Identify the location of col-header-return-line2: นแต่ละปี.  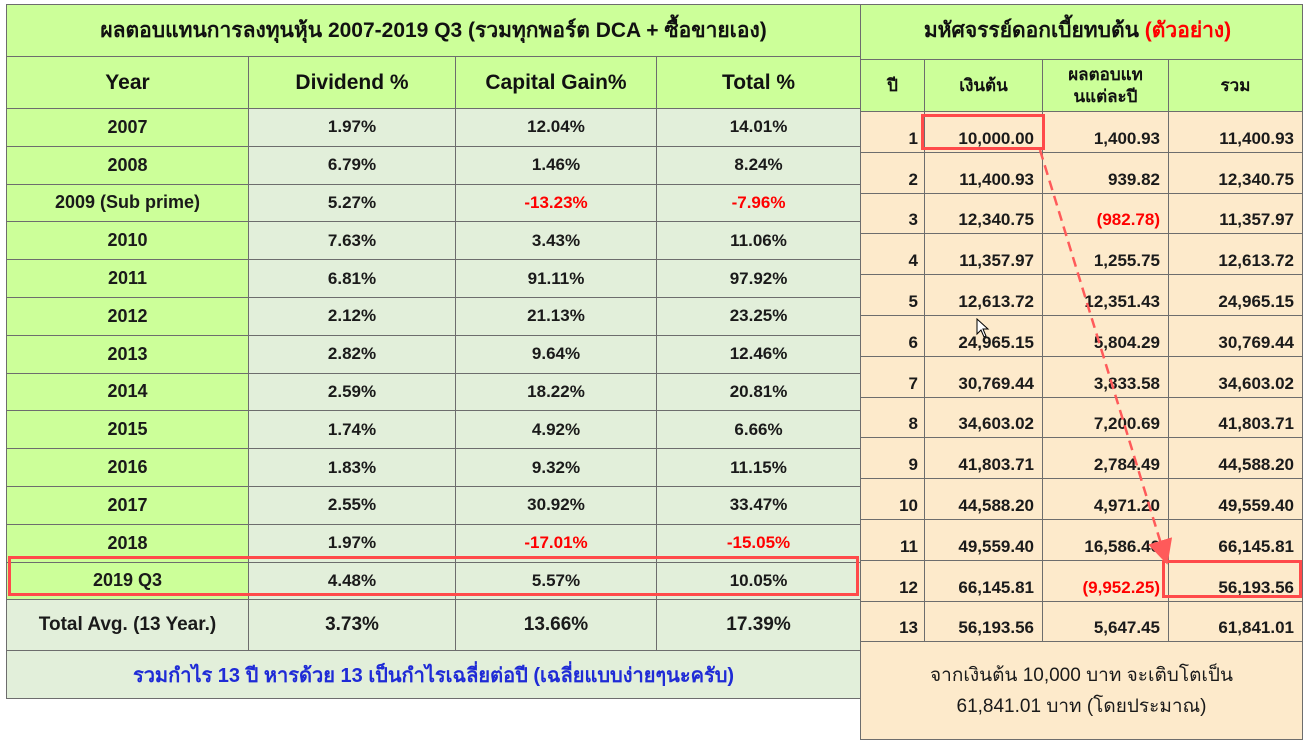
(1105, 96).